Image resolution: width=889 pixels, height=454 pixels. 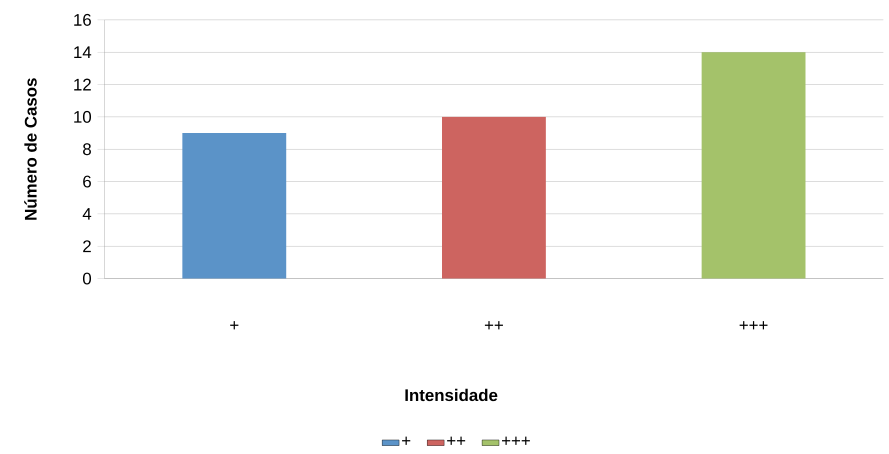 What do you see at coordinates (82, 84) in the screenshot?
I see `y-tick-label: 12` at bounding box center [82, 84].